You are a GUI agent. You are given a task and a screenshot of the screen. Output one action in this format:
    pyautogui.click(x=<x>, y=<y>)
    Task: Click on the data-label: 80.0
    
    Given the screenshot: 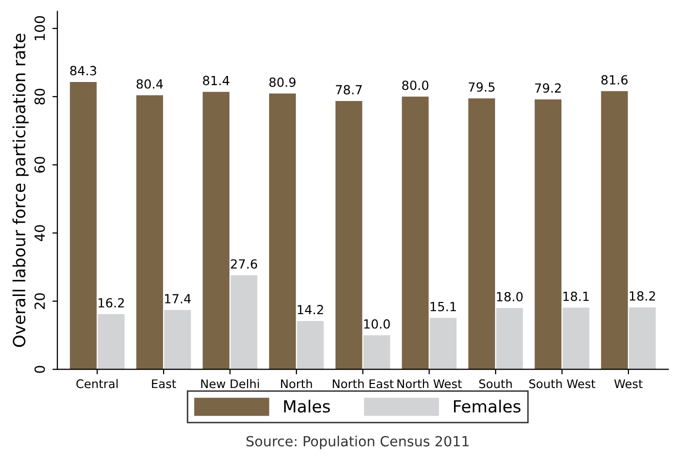 What is the action you would take?
    pyautogui.click(x=415, y=85)
    